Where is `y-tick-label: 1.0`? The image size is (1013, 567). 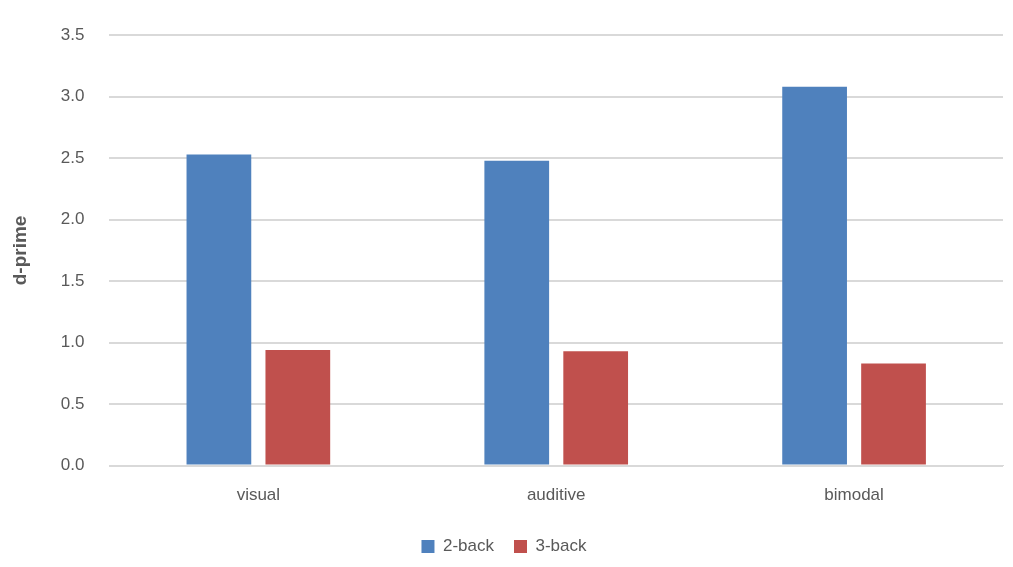 y-tick-label: 1.0 is located at coordinates (72, 342).